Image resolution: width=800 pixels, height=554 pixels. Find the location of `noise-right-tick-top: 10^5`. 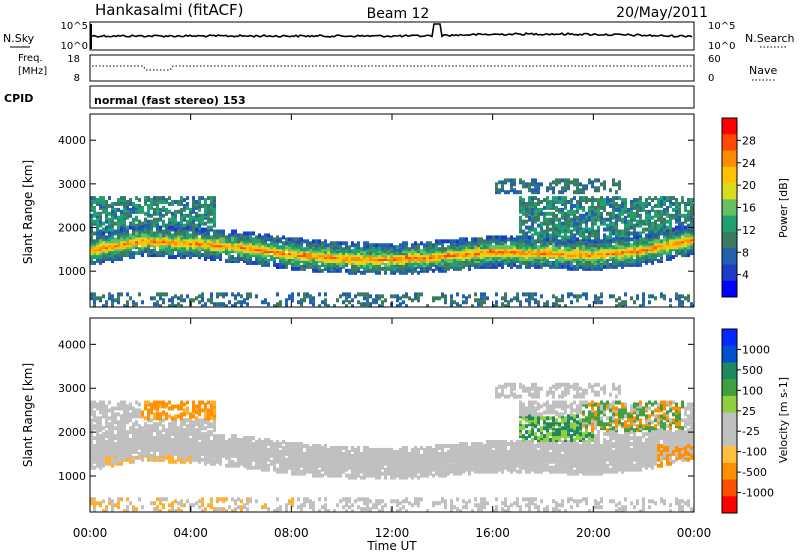

noise-right-tick-top: 10^5 is located at coordinates (721, 26).